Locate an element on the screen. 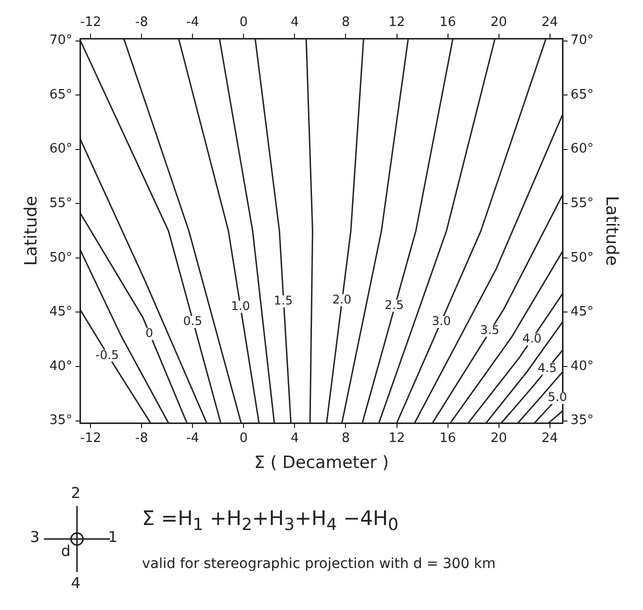  annotation: 1.0 is located at coordinates (240, 305).